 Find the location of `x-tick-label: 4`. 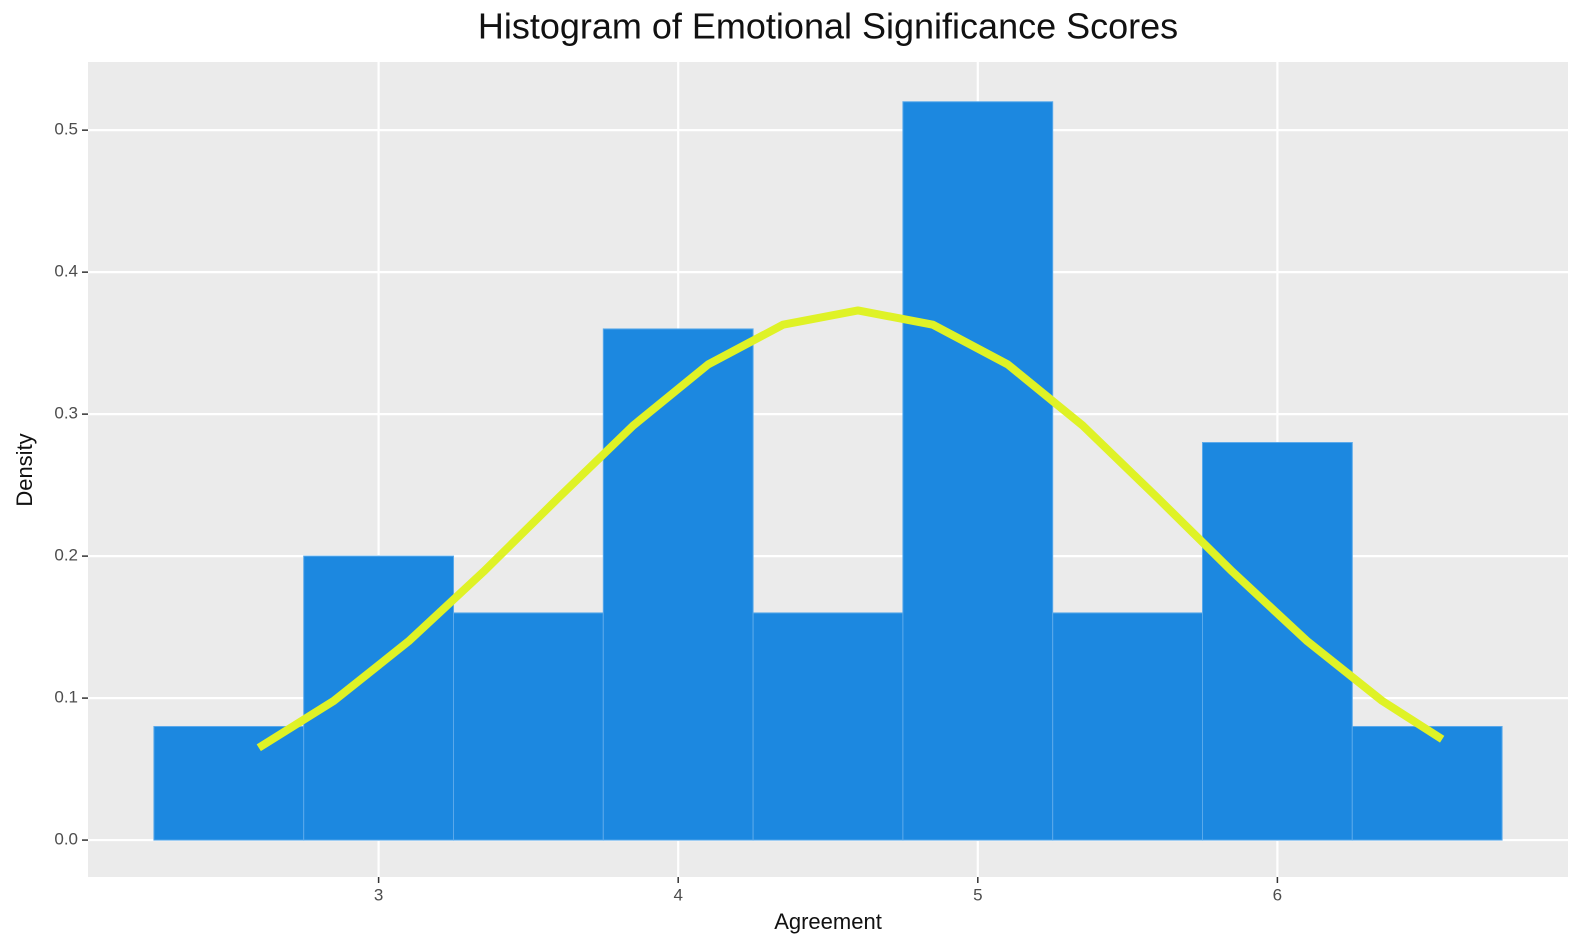

x-tick-label: 4 is located at coordinates (677, 894).